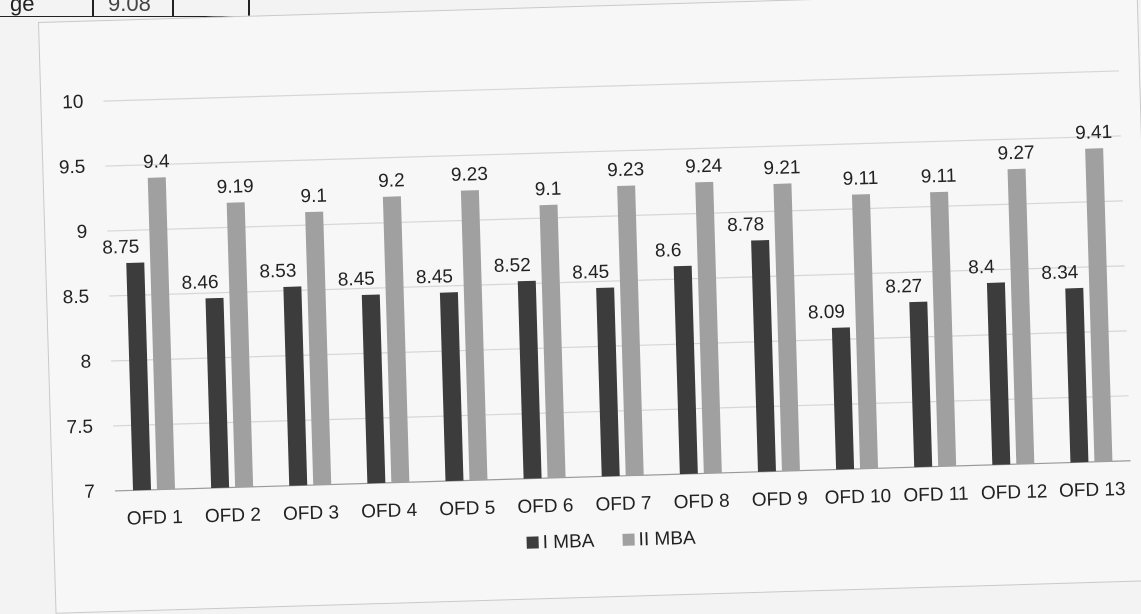 Image resolution: width=1141 pixels, height=614 pixels. What do you see at coordinates (200, 283) in the screenshot?
I see `data-label: 8.46` at bounding box center [200, 283].